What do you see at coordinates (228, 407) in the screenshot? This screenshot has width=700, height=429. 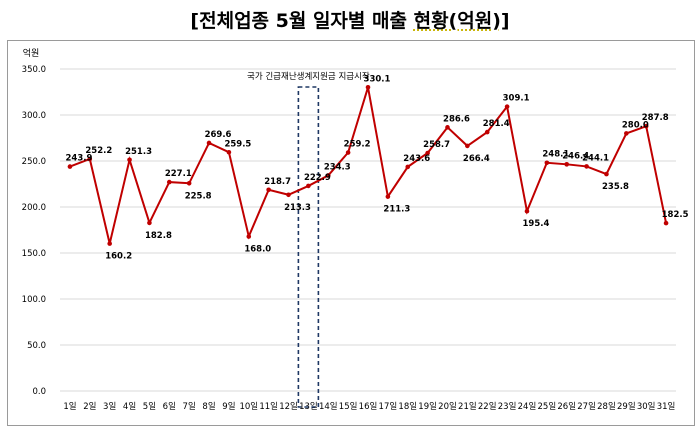 I see `x-tick-label: 9일` at bounding box center [228, 407].